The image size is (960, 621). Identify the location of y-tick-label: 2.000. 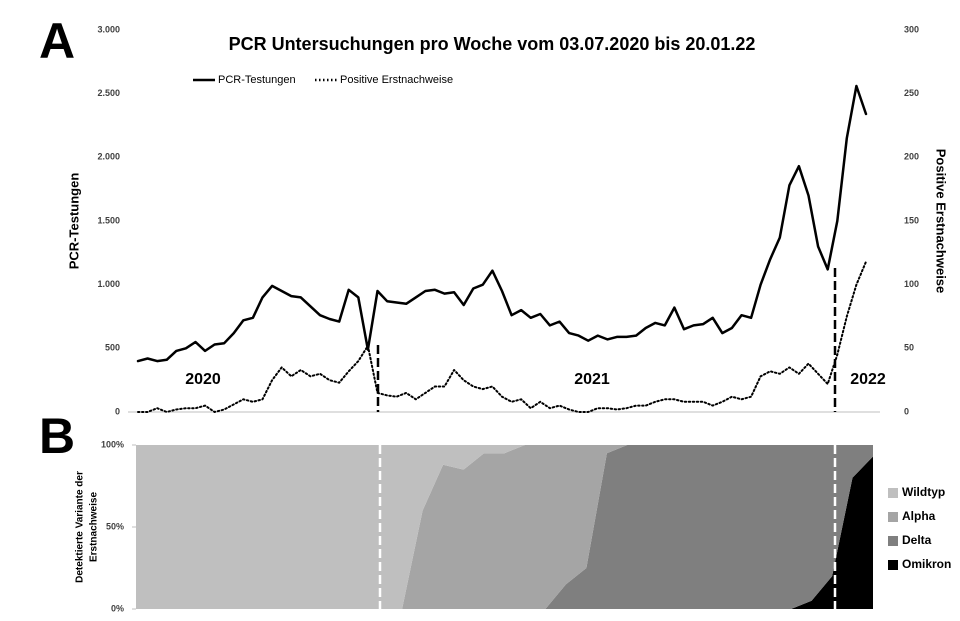
(108, 157).